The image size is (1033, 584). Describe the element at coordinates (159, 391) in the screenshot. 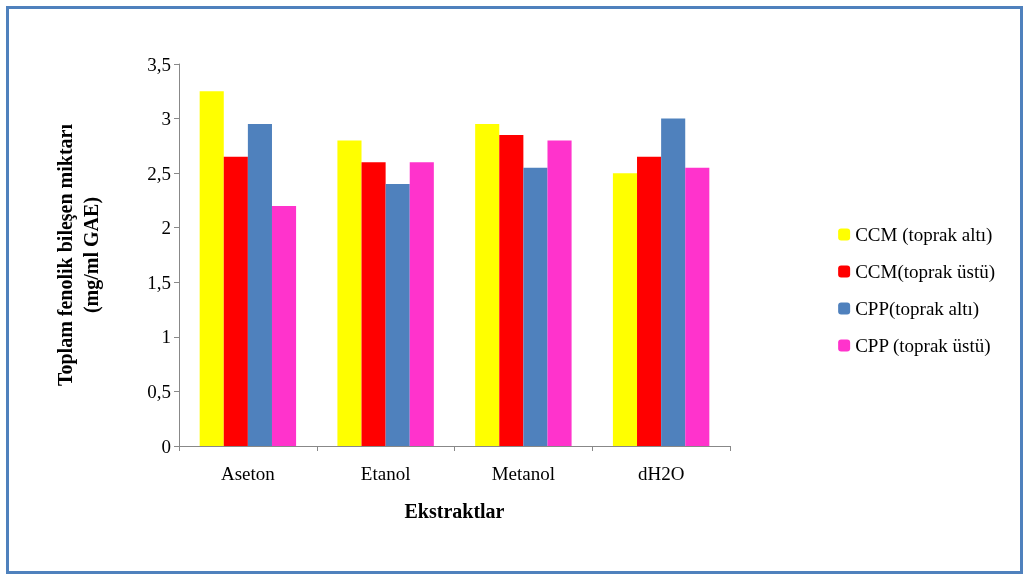

I see `y-tick-label: 0,5` at that location.